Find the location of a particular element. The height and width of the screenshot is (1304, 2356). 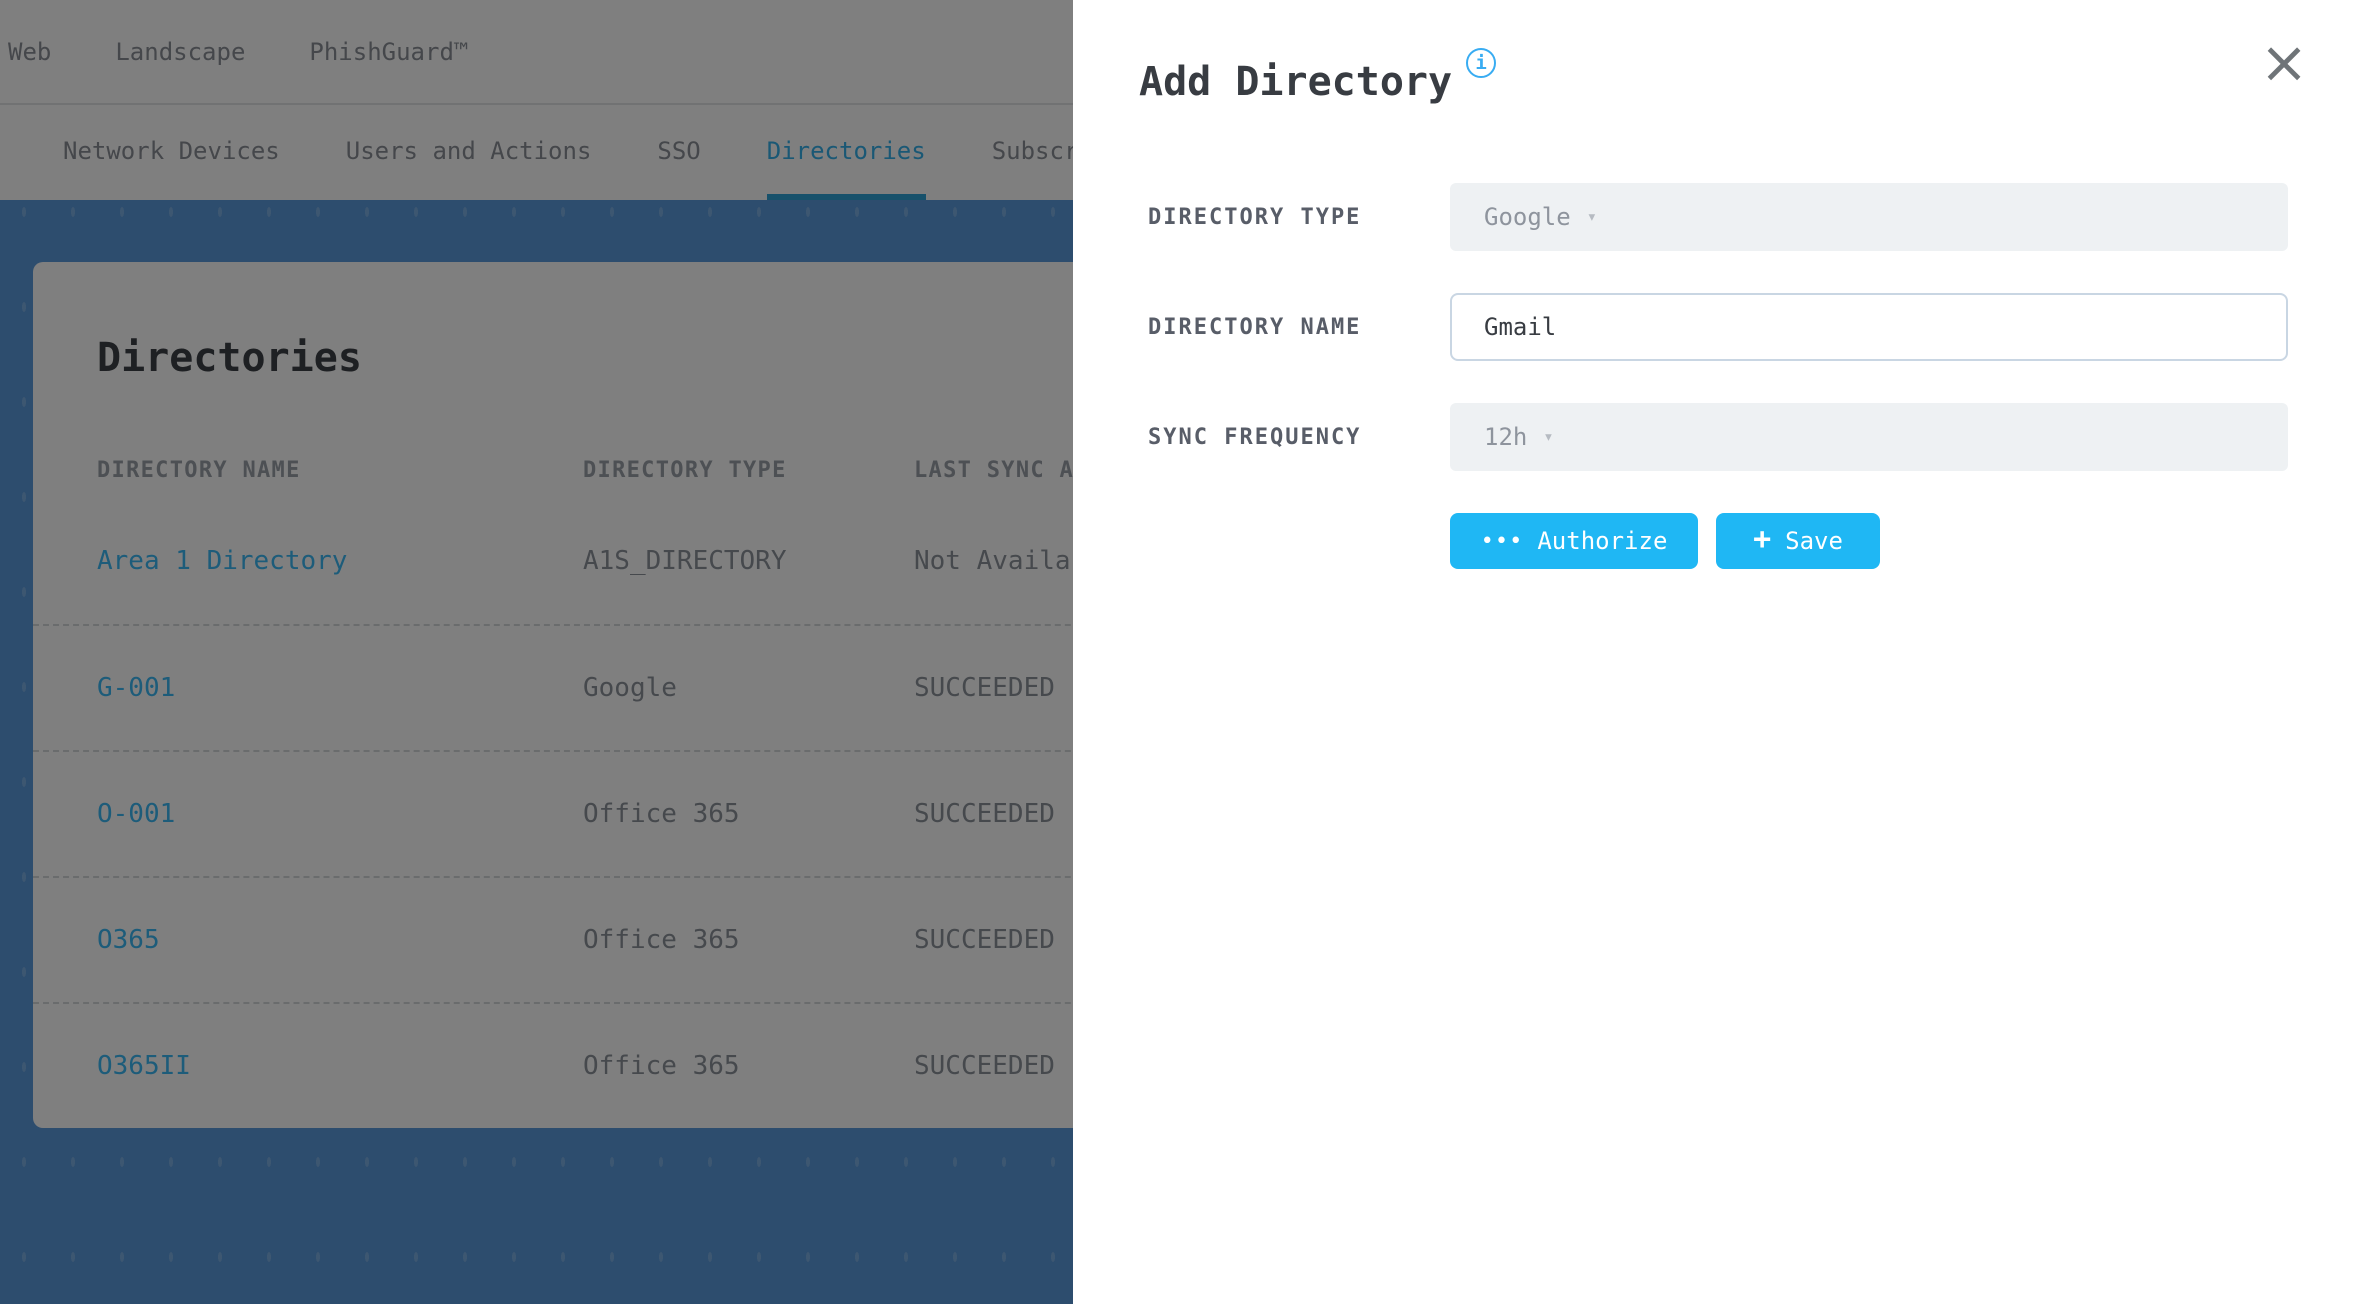

save-button-label: Save is located at coordinates (1814, 541).